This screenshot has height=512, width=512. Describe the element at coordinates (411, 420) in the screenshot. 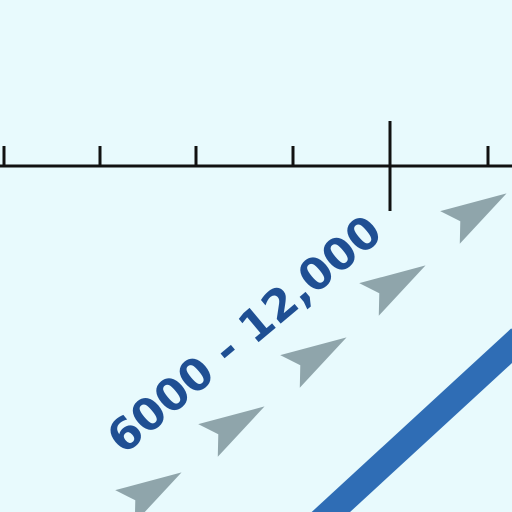

I see `route-band` at that location.